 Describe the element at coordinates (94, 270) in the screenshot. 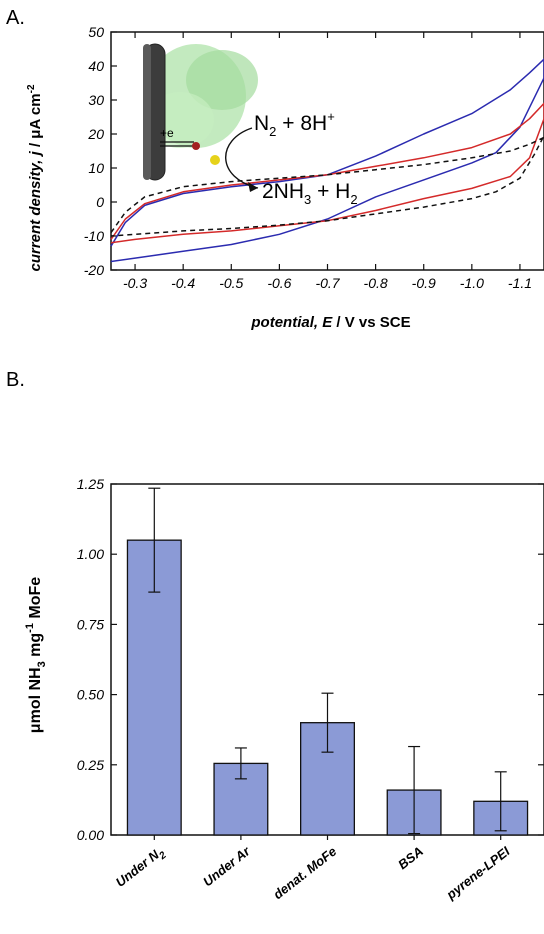

I see `y-tick-label-a: -20` at that location.